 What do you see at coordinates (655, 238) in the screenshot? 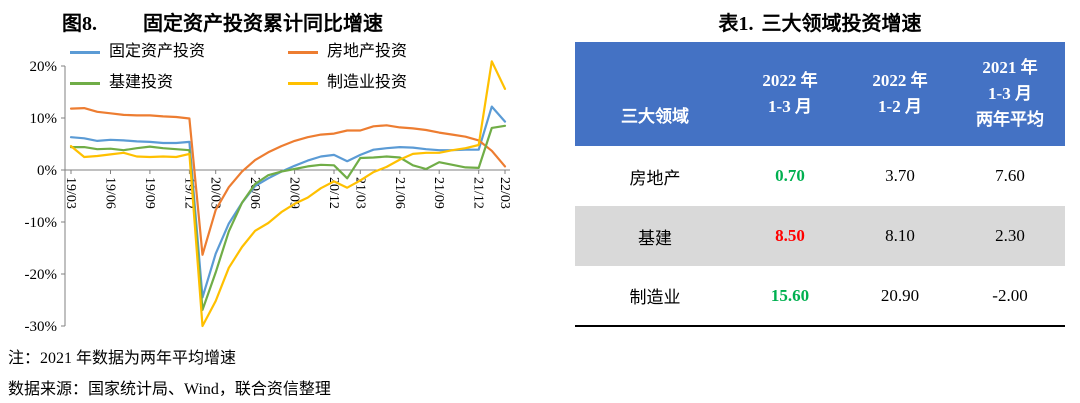
I see `row-label: 基建` at bounding box center [655, 238].